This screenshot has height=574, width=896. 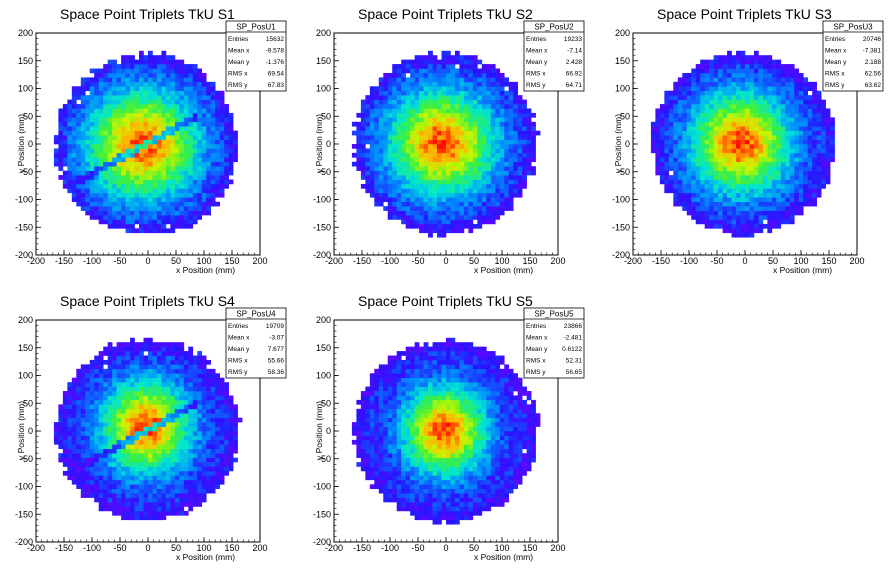 What do you see at coordinates (537, 51) in the screenshot?
I see `stats-key: Mean x` at bounding box center [537, 51].